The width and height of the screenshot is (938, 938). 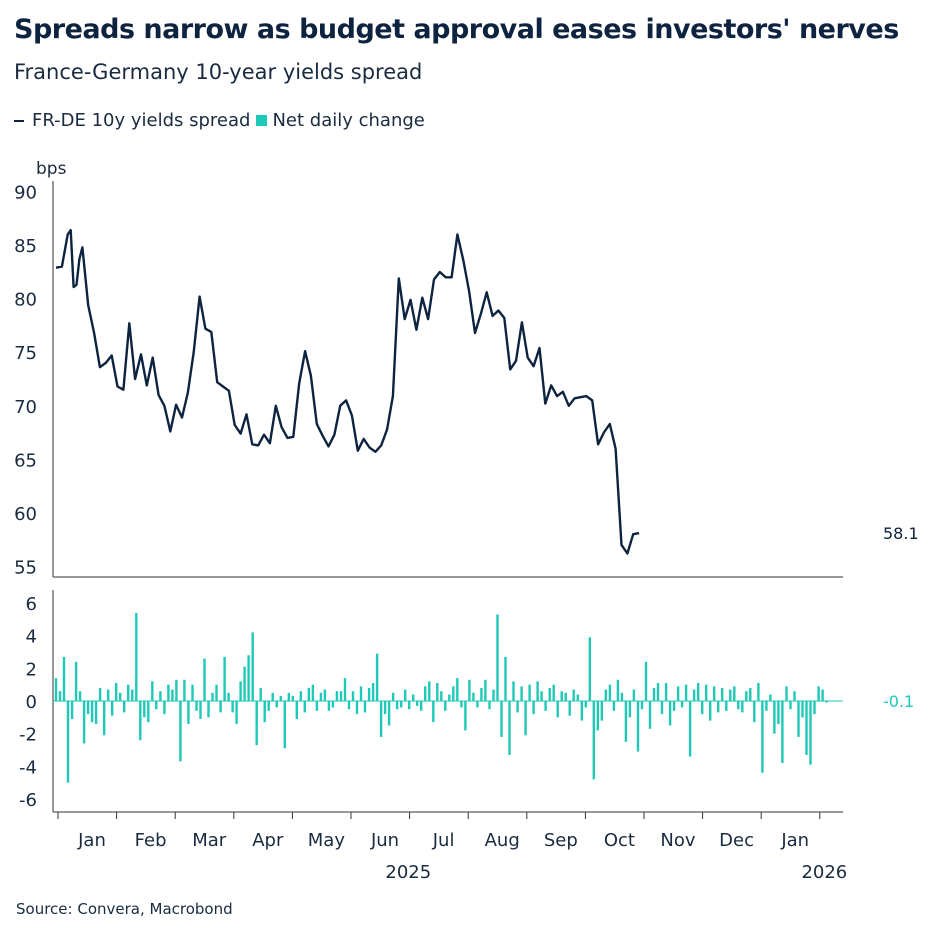 I want to click on daily-change-last-value-label: -0.1, so click(x=898, y=701).